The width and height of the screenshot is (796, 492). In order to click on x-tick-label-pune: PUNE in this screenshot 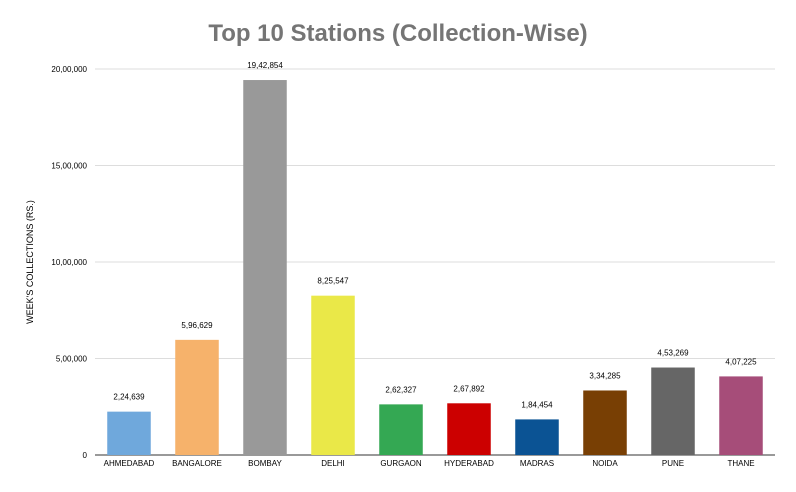, I will do `click(673, 463)`.